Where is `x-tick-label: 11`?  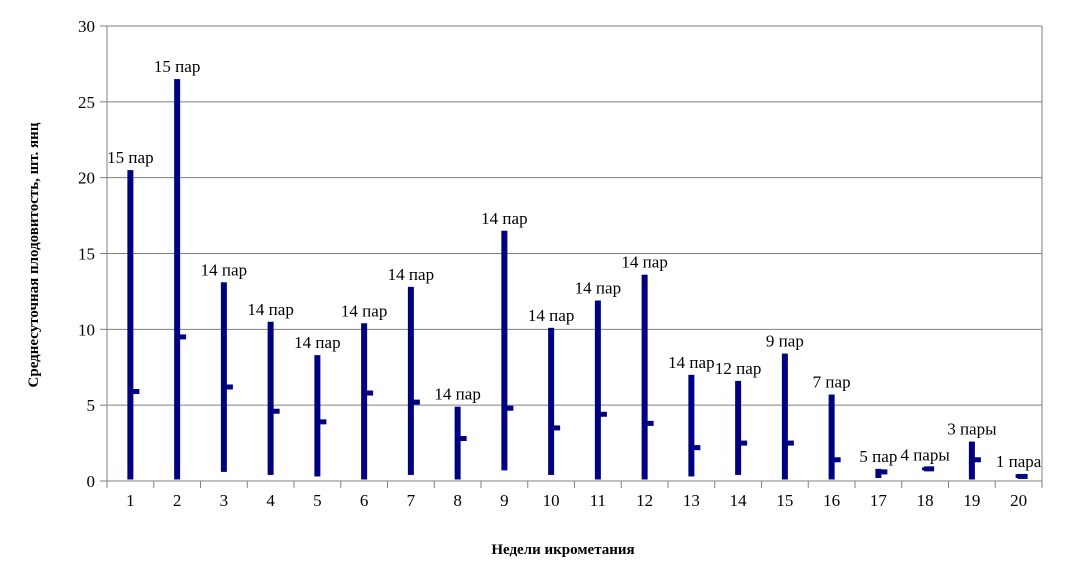
x-tick-label: 11 is located at coordinates (598, 500).